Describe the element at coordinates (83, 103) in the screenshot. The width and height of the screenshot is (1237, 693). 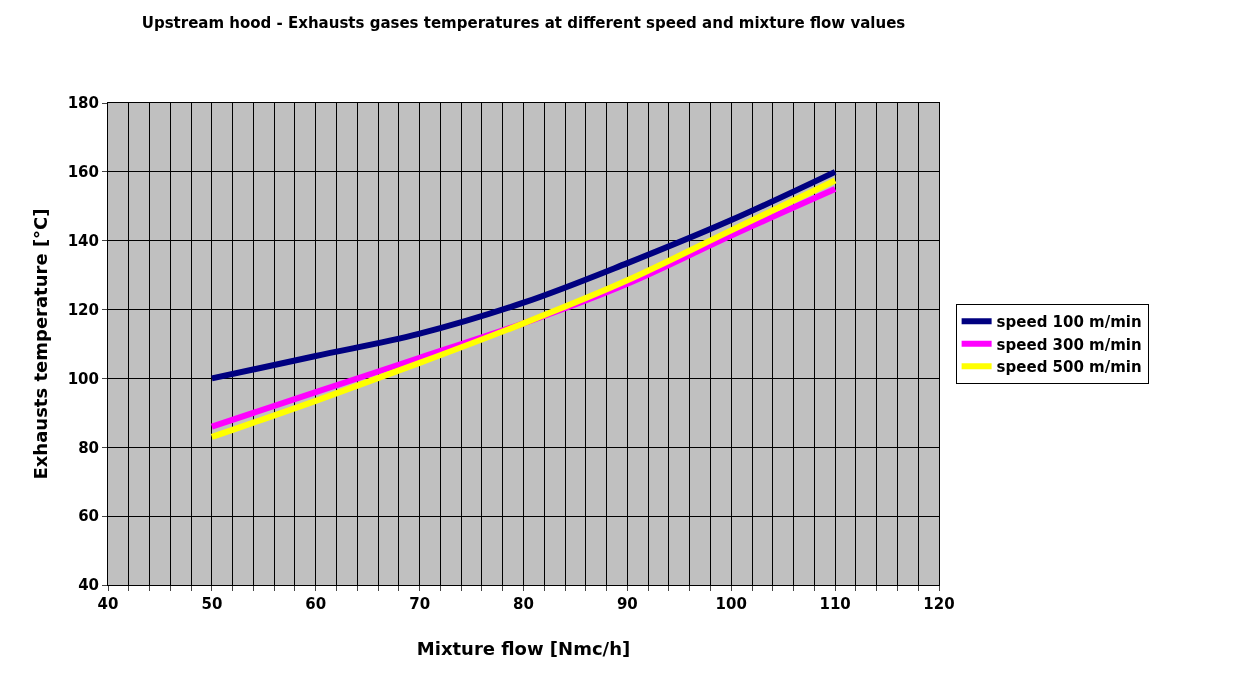
I see `y-tick-label: 180` at that location.